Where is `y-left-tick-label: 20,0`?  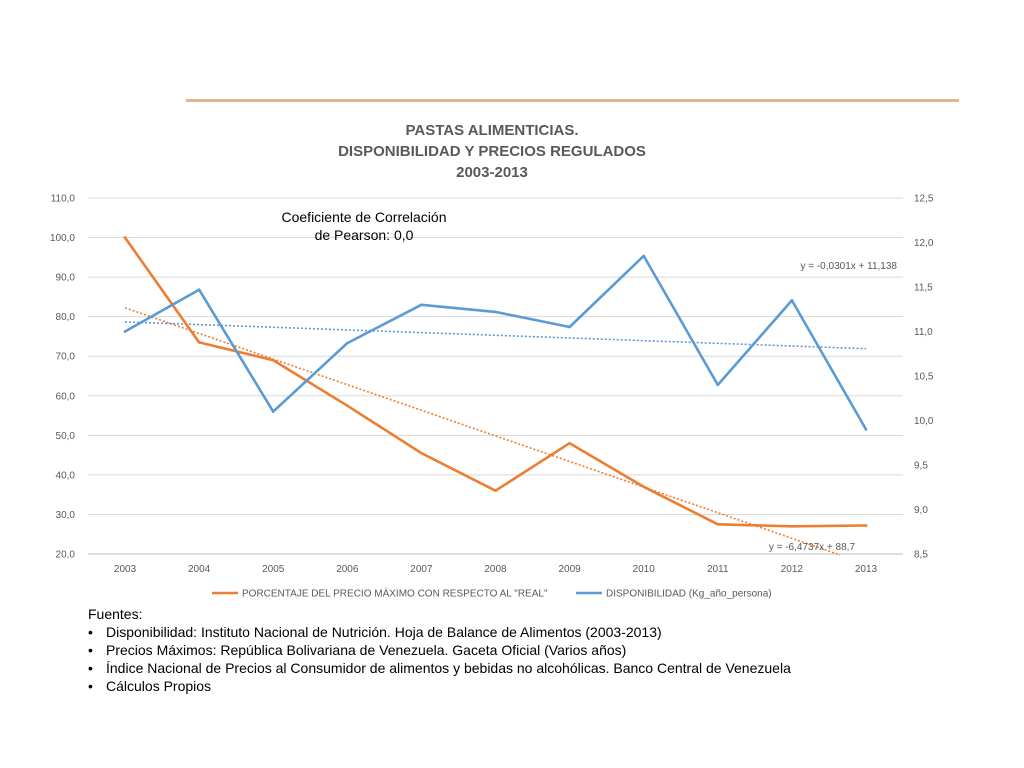
y-left-tick-label: 20,0 is located at coordinates (66, 555).